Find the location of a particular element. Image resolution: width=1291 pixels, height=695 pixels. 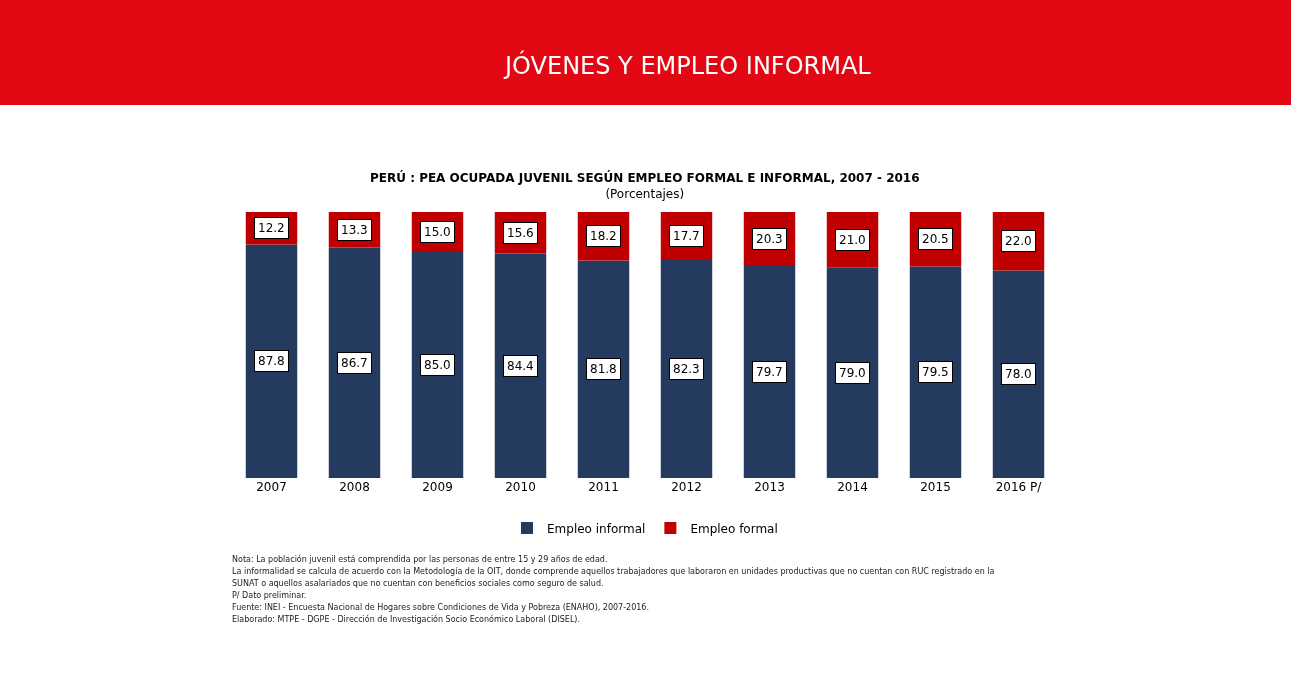

text: SUNAT o aquellos asalariados que no cuentan con beneficios sociales como seguro de salud. is located at coordinates (418, 583).